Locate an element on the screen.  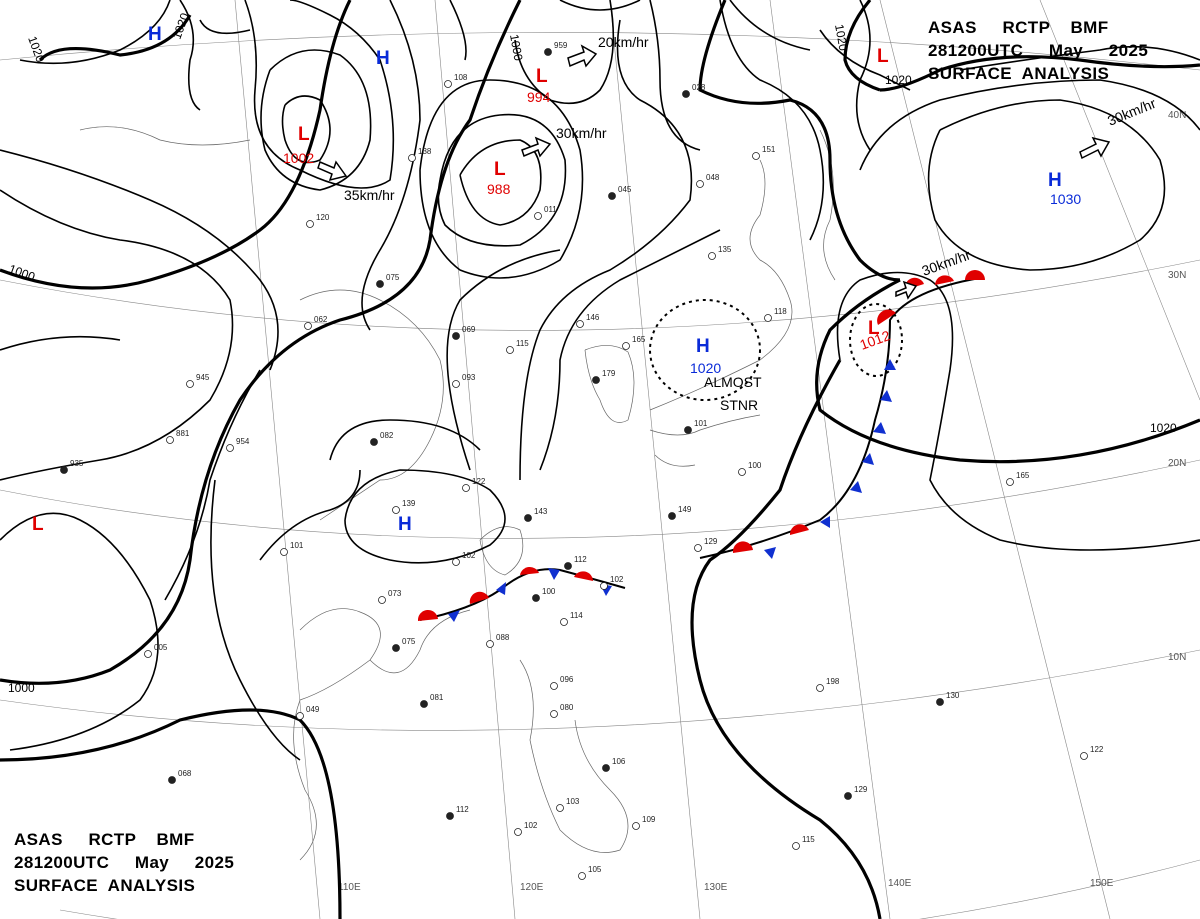
station-plot: 935 is located at coordinates (72, 466).